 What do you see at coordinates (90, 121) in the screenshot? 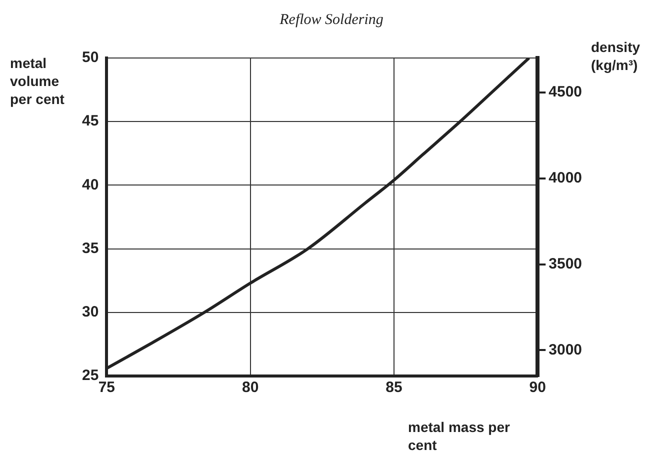
I see `y-tick-label: 45` at bounding box center [90, 121].